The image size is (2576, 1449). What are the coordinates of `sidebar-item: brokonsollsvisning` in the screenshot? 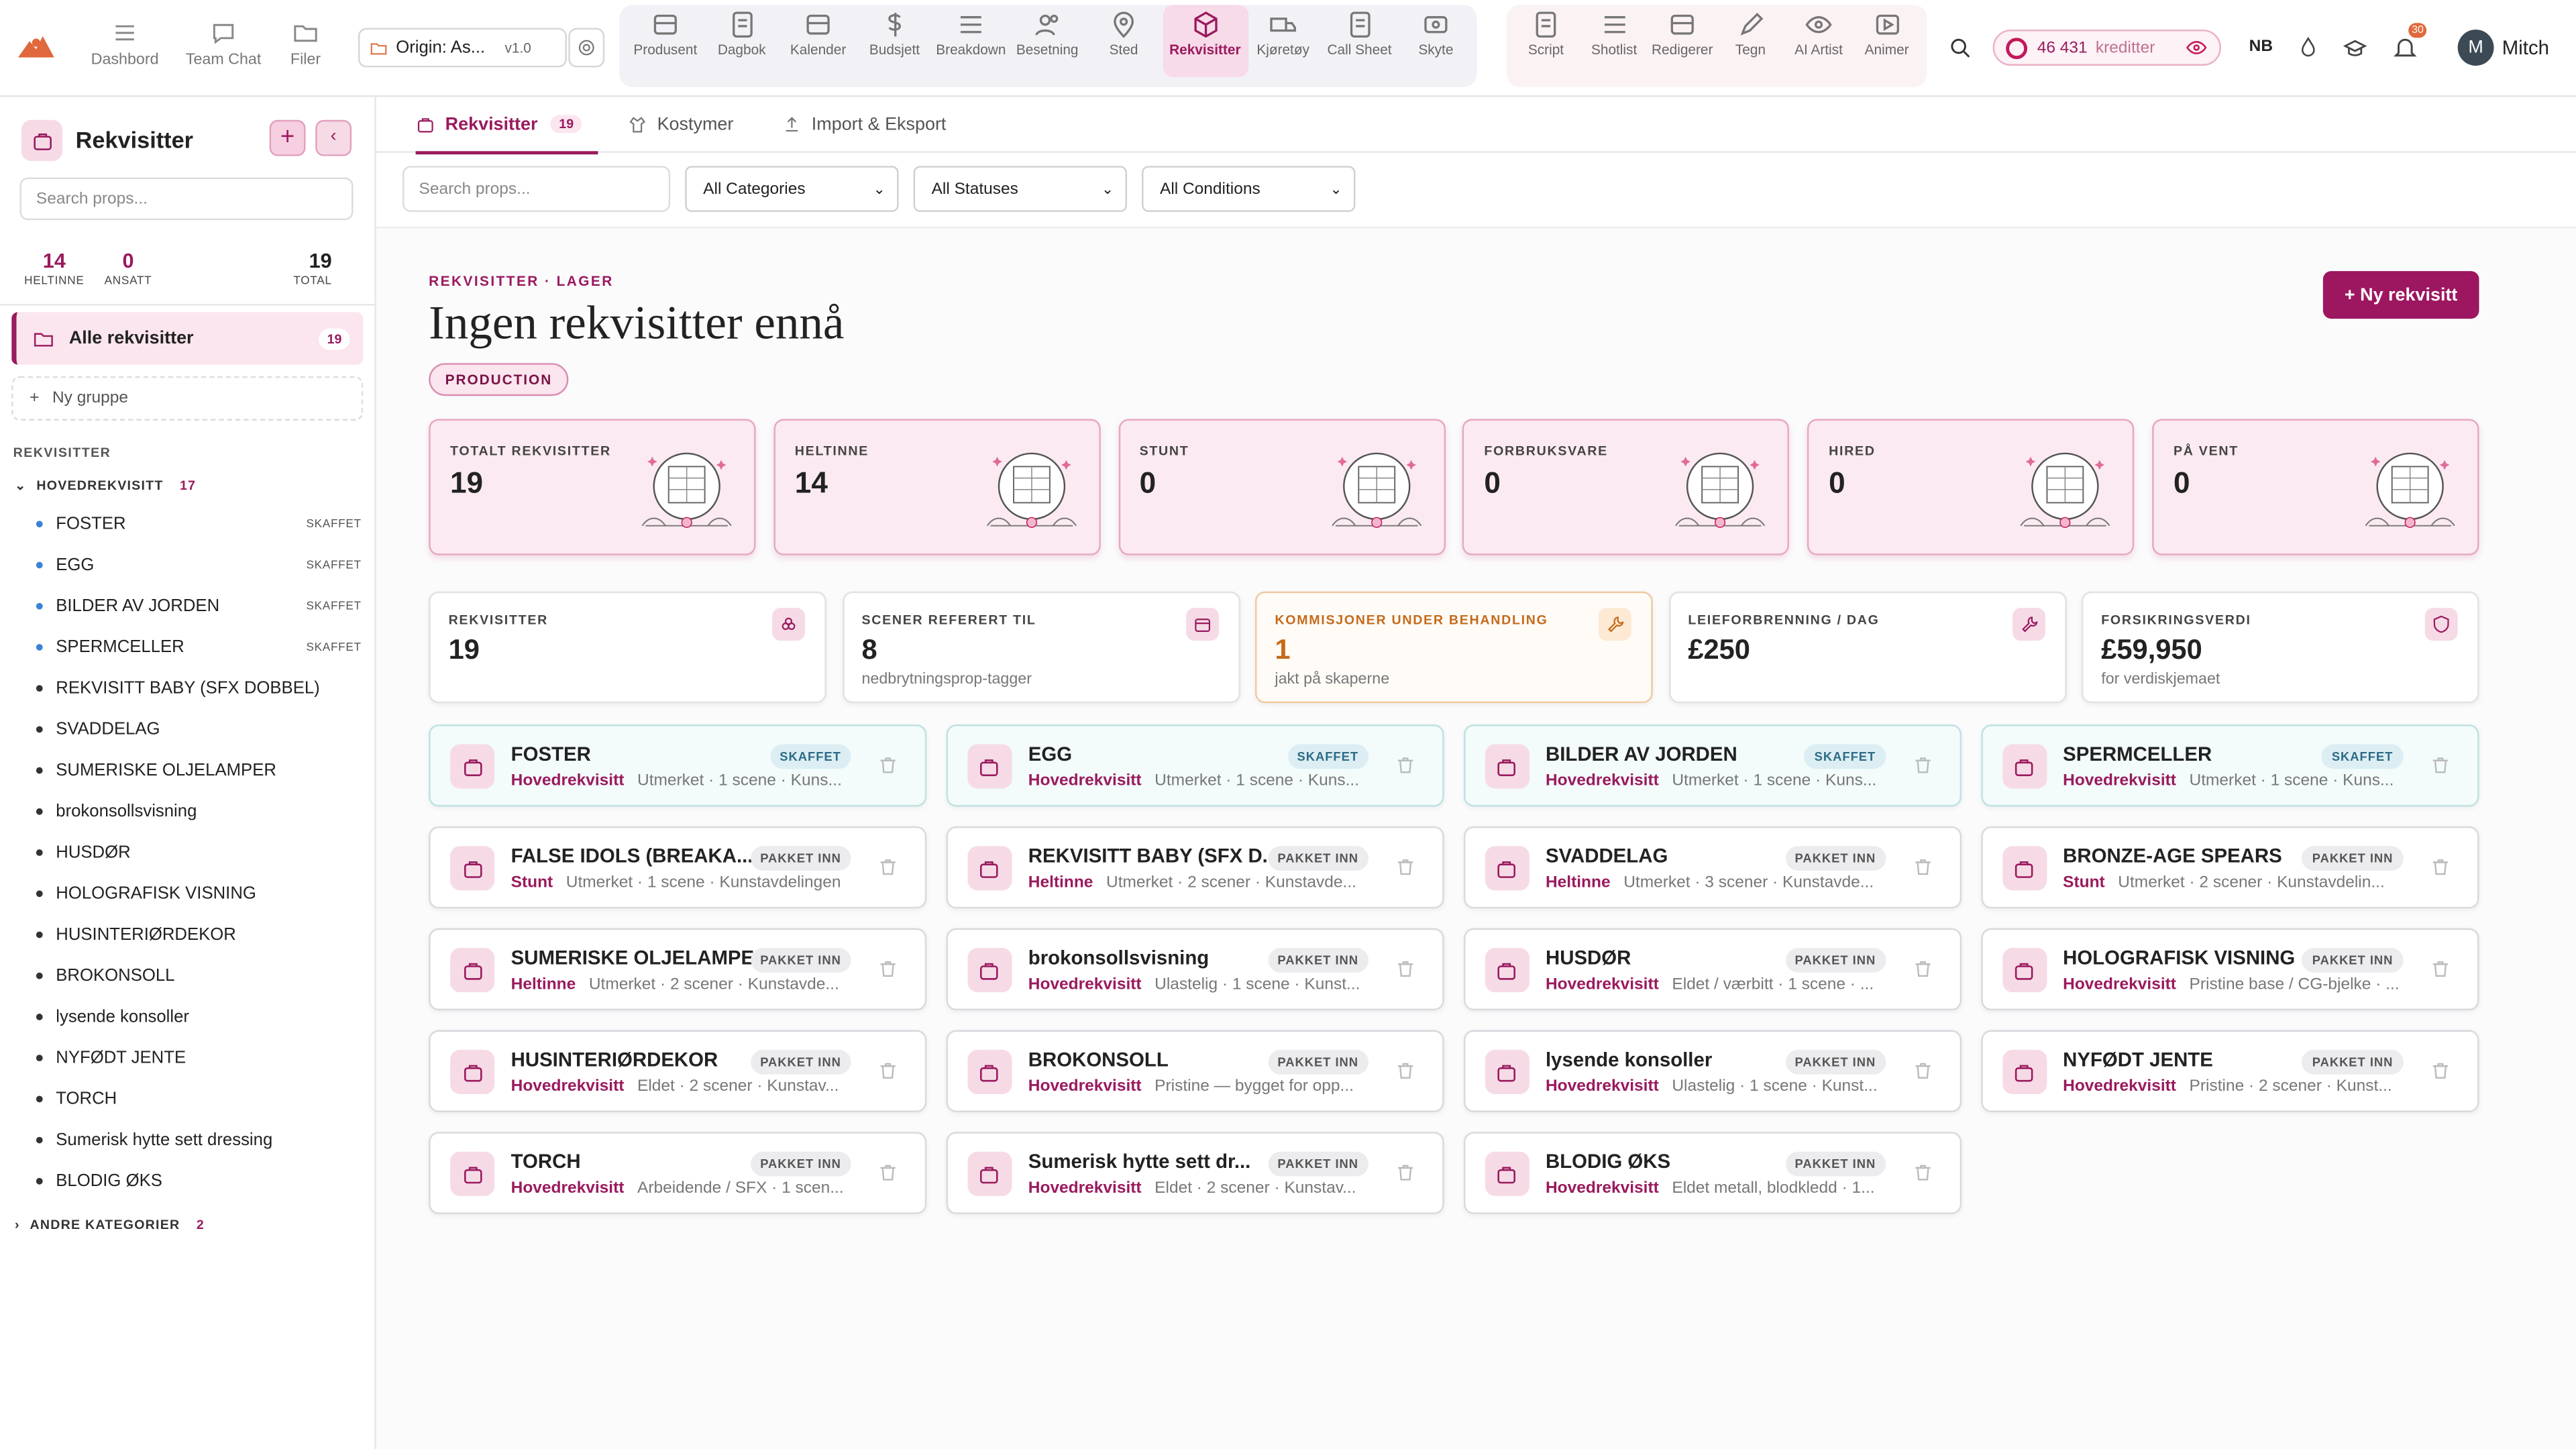 It's located at (199, 811).